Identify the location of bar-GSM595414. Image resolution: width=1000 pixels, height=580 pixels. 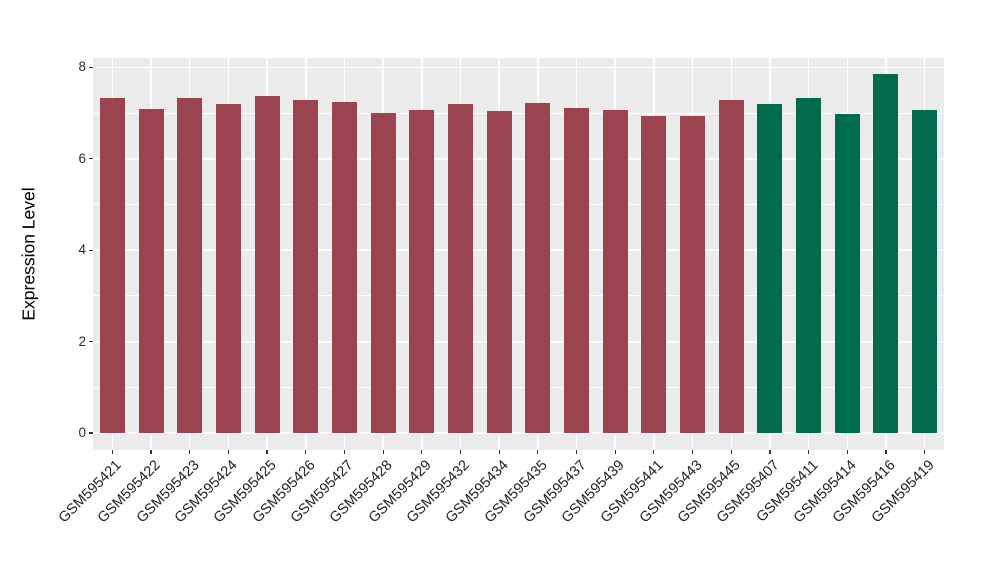
(847, 273).